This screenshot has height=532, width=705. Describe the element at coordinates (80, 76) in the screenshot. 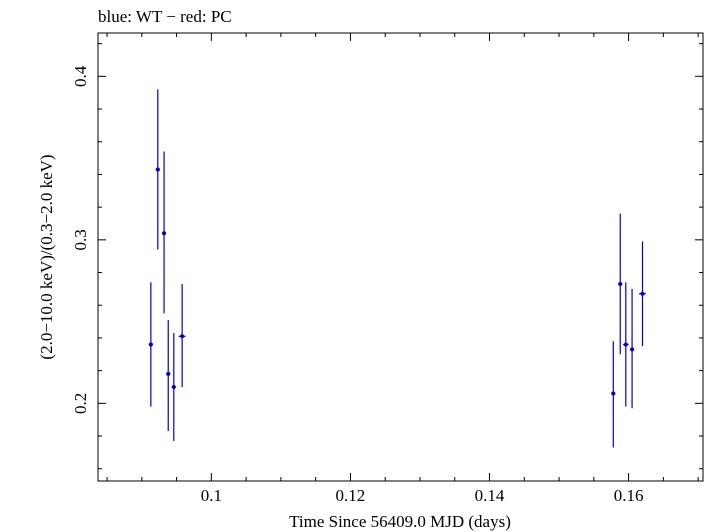

I see `y-tick-label: 0.4` at that location.